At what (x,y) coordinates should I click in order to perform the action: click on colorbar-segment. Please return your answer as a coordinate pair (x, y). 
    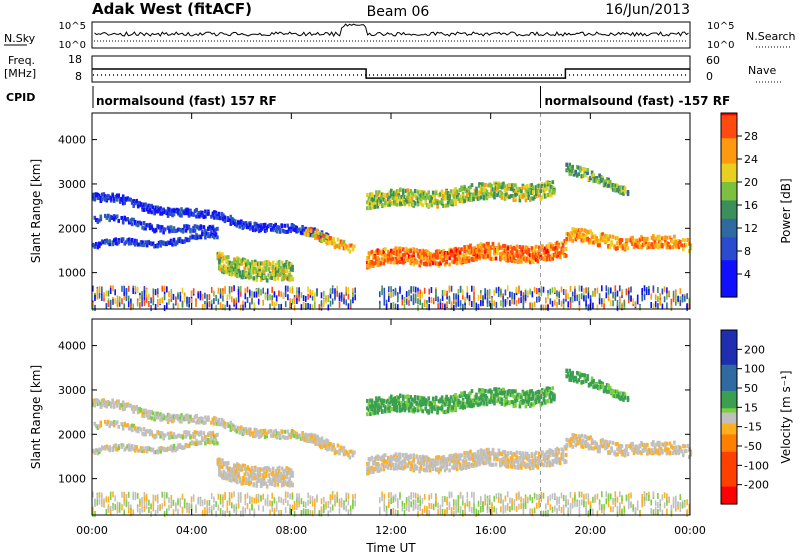
    Looking at the image, I should click on (729, 211).